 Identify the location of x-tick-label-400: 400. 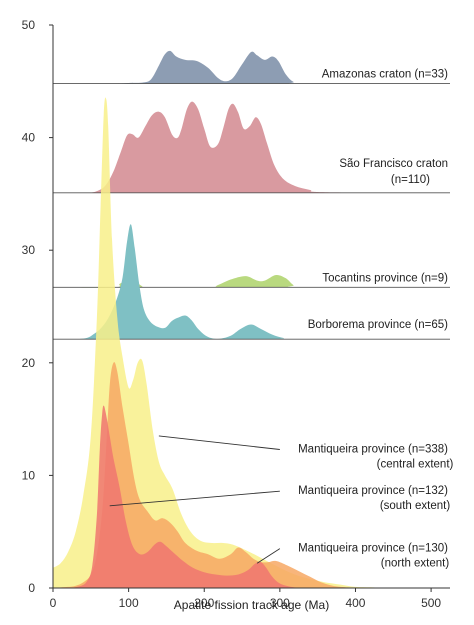
(355, 603).